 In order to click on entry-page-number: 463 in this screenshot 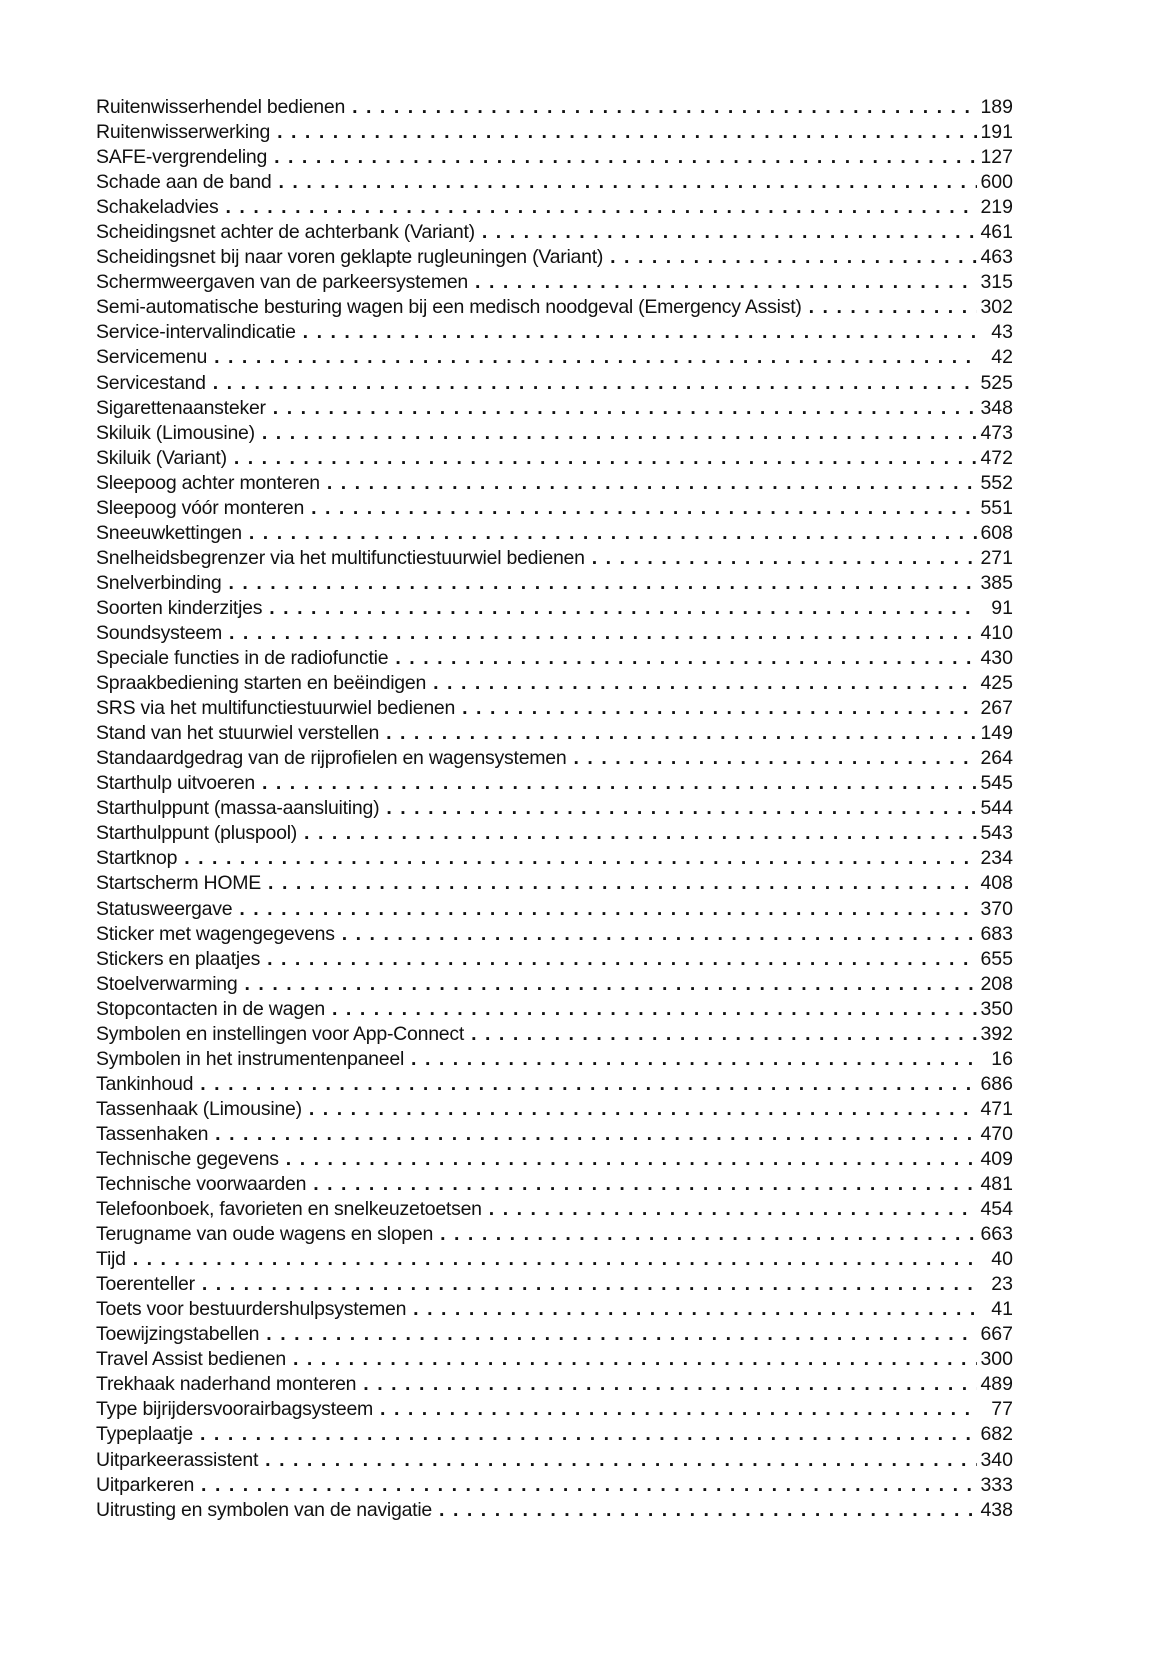, I will do `click(996, 257)`.